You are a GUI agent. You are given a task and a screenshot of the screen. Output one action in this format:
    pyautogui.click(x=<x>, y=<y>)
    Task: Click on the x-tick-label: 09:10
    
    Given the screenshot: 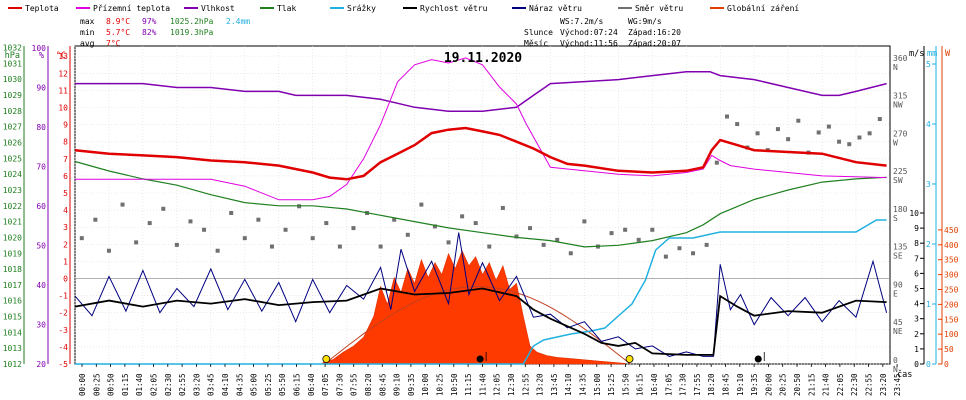 What is the action you would take?
    pyautogui.click(x=397, y=384)
    